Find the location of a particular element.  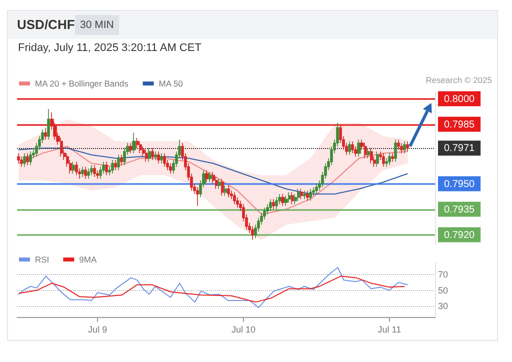

x-tick-label: Jul 10 is located at coordinates (243, 329).